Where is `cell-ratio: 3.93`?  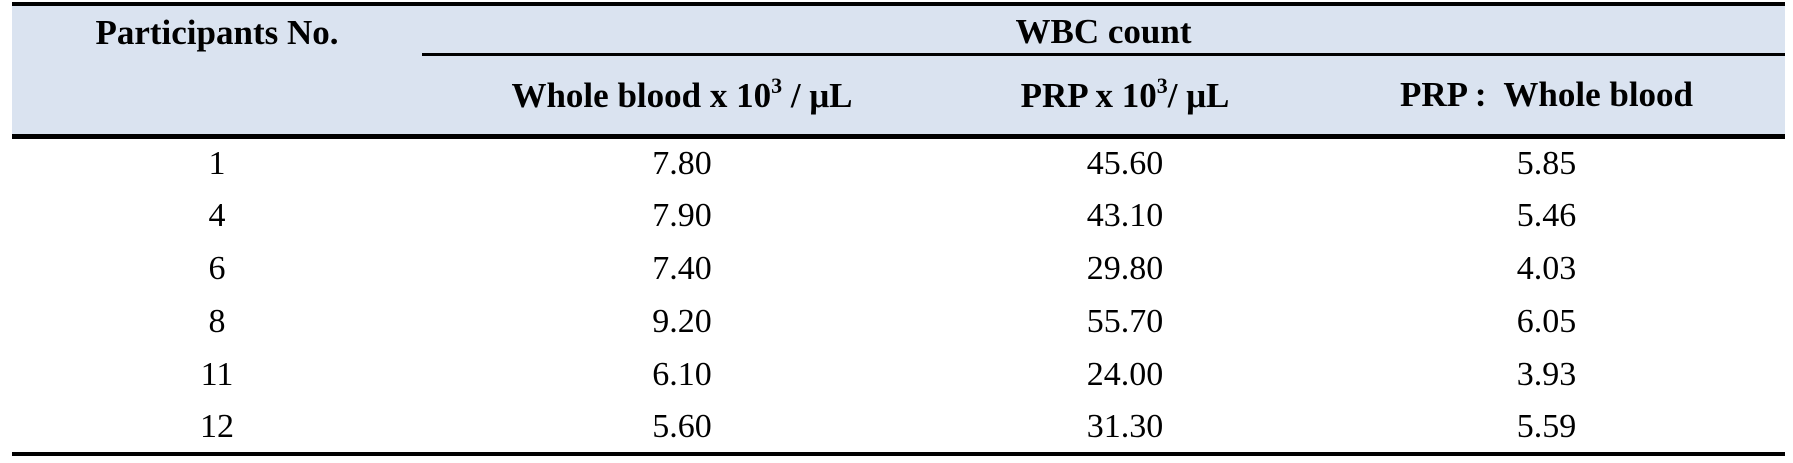 cell-ratio: 3.93 is located at coordinates (1547, 374).